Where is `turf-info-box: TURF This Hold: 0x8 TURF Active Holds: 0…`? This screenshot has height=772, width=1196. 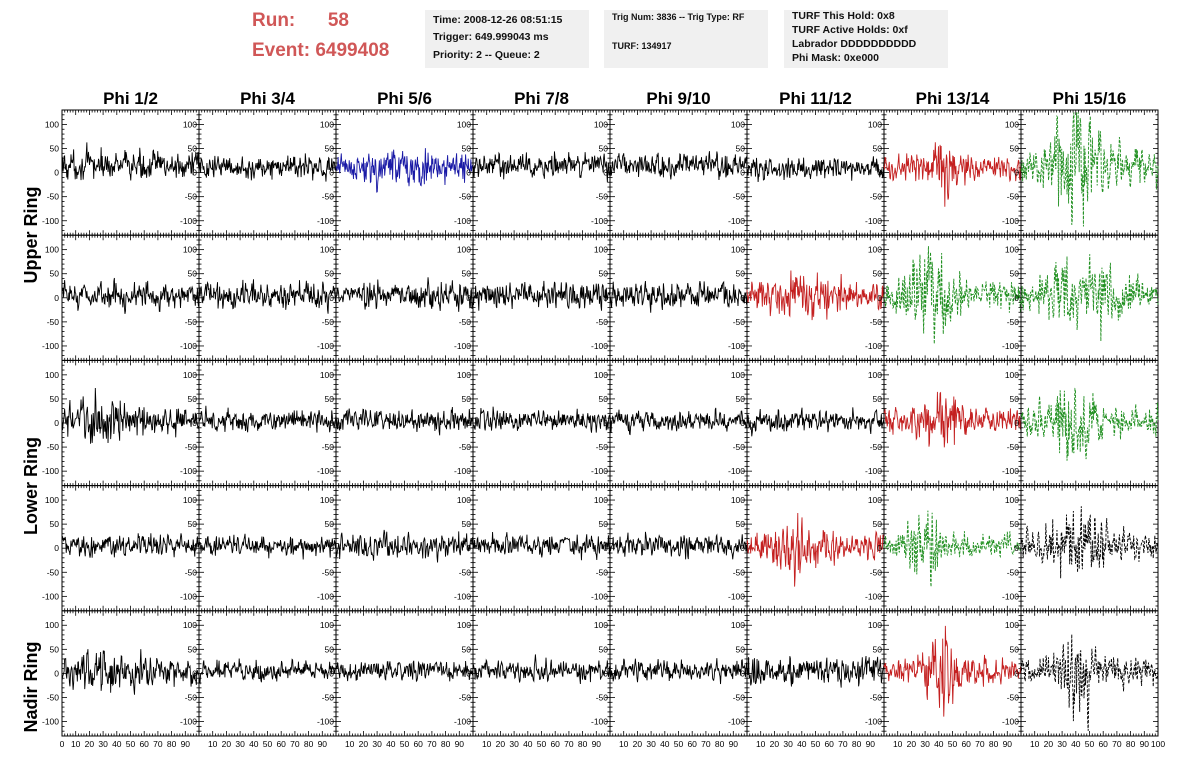
turf-info-box: TURF This Hold: 0x8 TURF Active Holds: 0… is located at coordinates (866, 39).